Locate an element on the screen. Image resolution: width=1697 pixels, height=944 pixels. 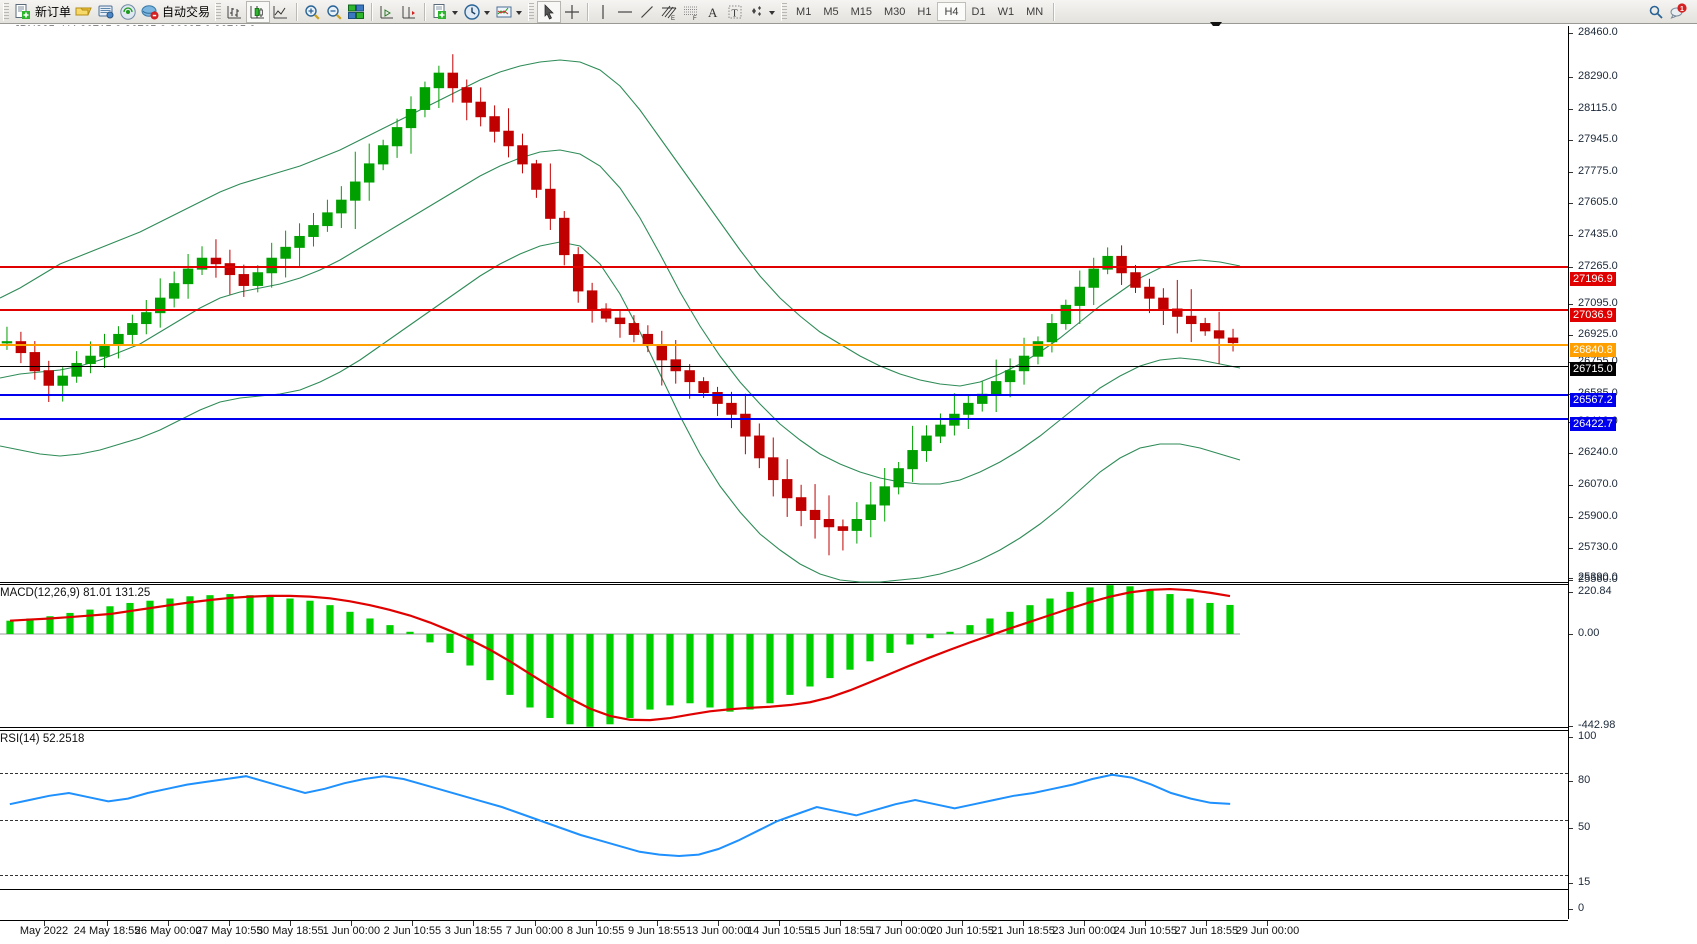
zoom-in-button is located at coordinates (312, 12).